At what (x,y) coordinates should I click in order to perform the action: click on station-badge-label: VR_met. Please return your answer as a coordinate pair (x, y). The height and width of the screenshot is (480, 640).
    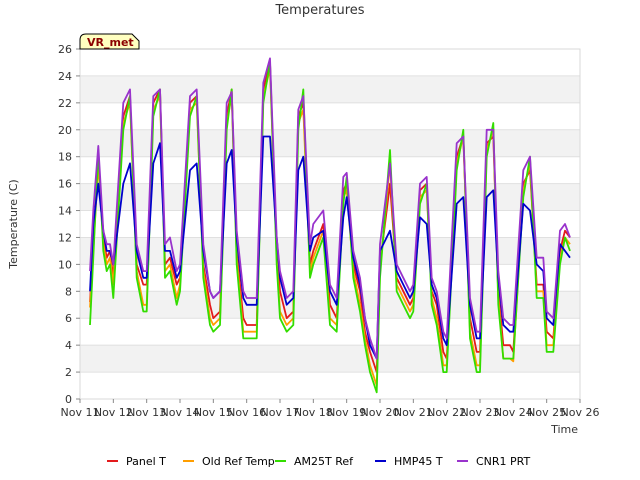
    Looking at the image, I should click on (110, 42).